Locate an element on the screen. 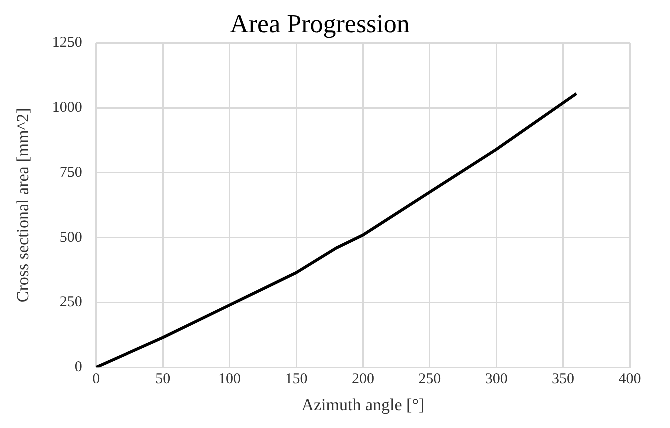  y-tick-label: 0 is located at coordinates (78, 368).